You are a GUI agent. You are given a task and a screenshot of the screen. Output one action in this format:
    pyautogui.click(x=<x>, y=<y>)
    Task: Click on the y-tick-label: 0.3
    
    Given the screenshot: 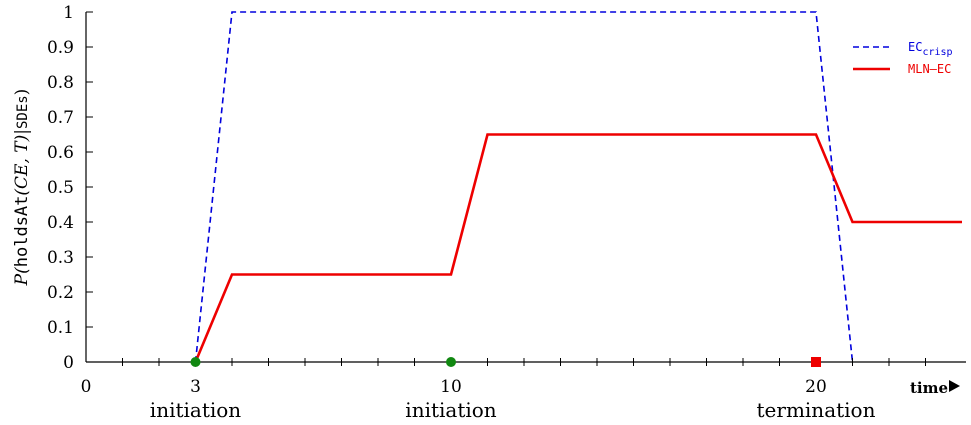 What is the action you would take?
    pyautogui.click(x=60, y=258)
    